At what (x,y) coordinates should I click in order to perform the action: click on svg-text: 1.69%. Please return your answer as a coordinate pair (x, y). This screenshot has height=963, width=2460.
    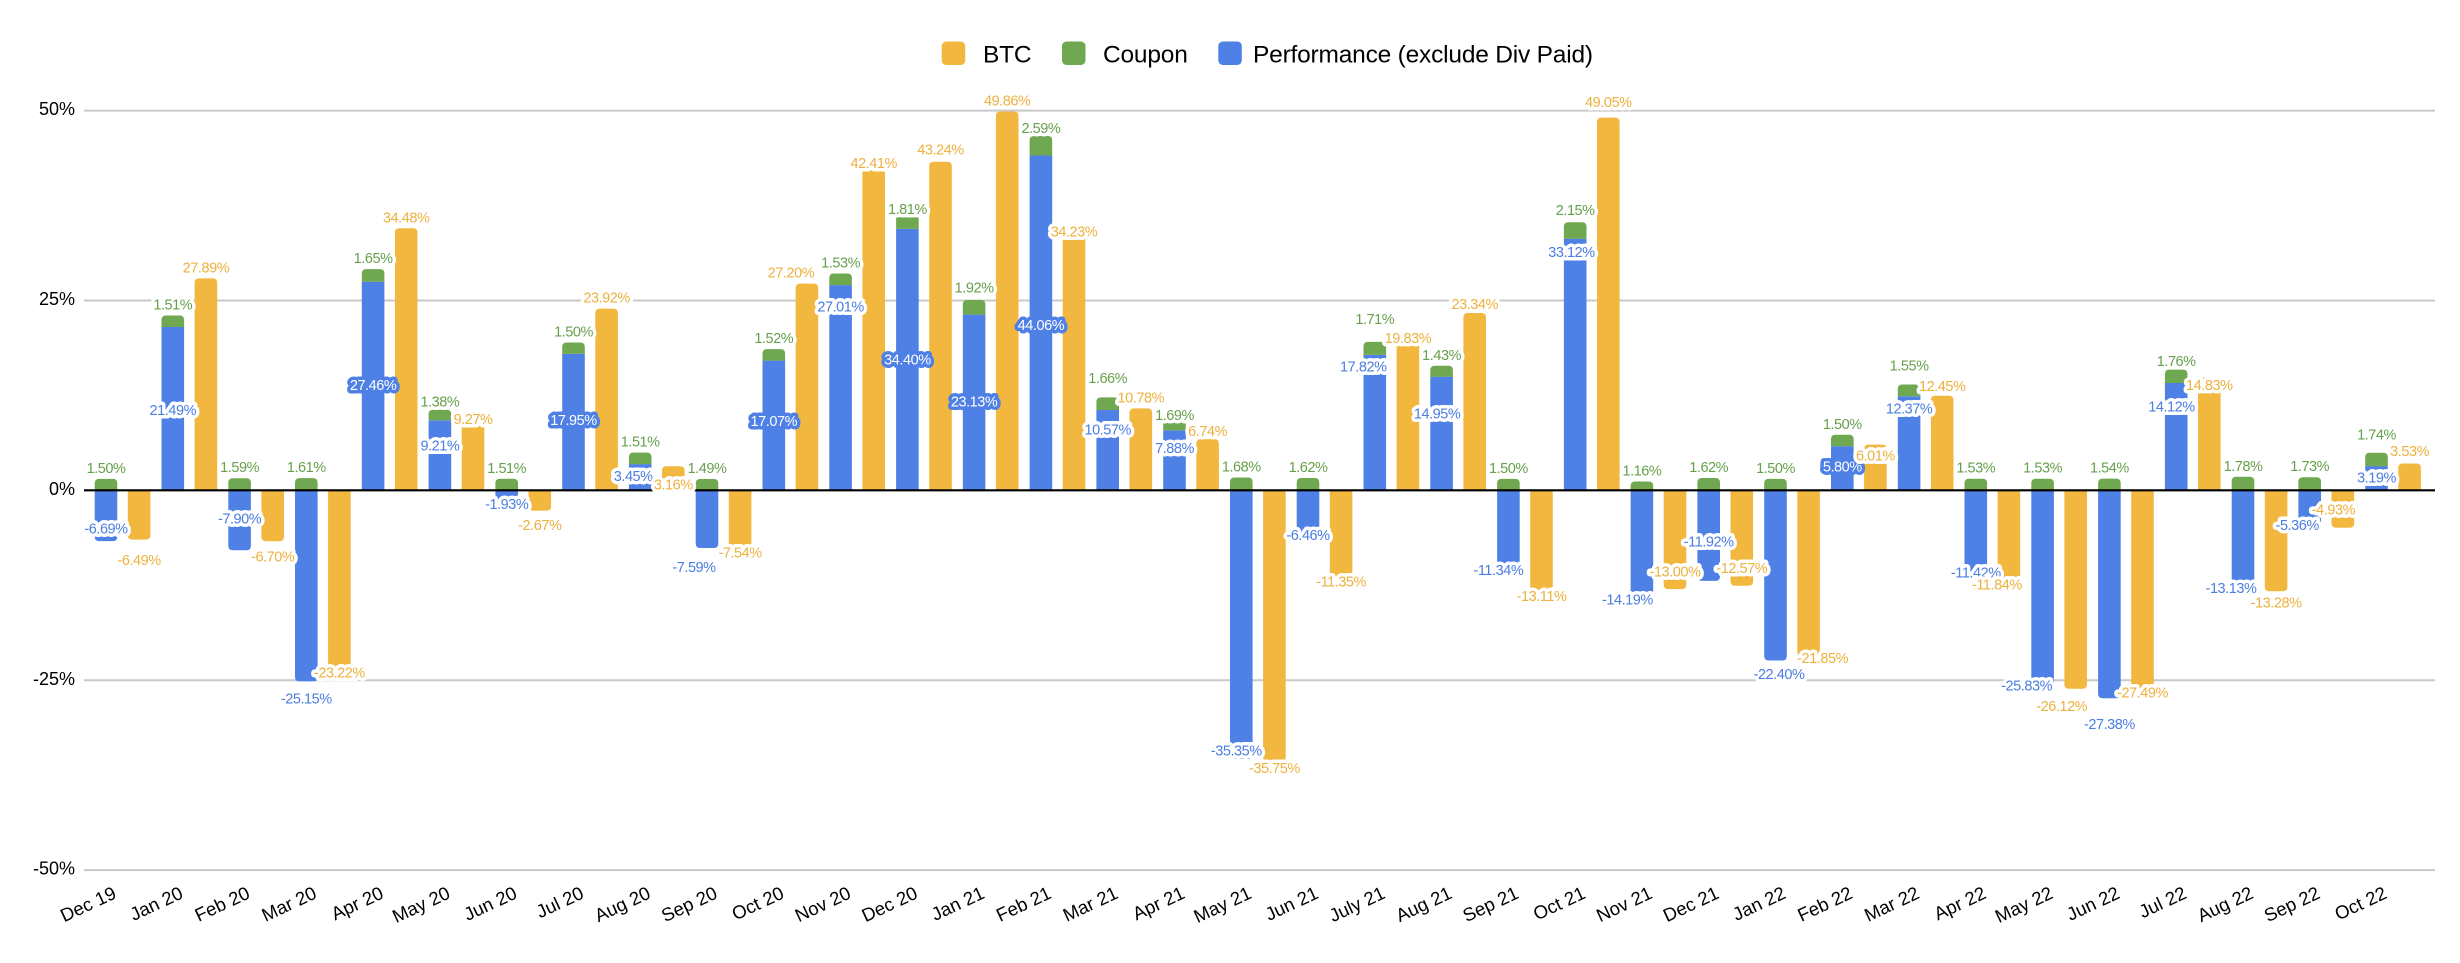
    Looking at the image, I should click on (1174, 416).